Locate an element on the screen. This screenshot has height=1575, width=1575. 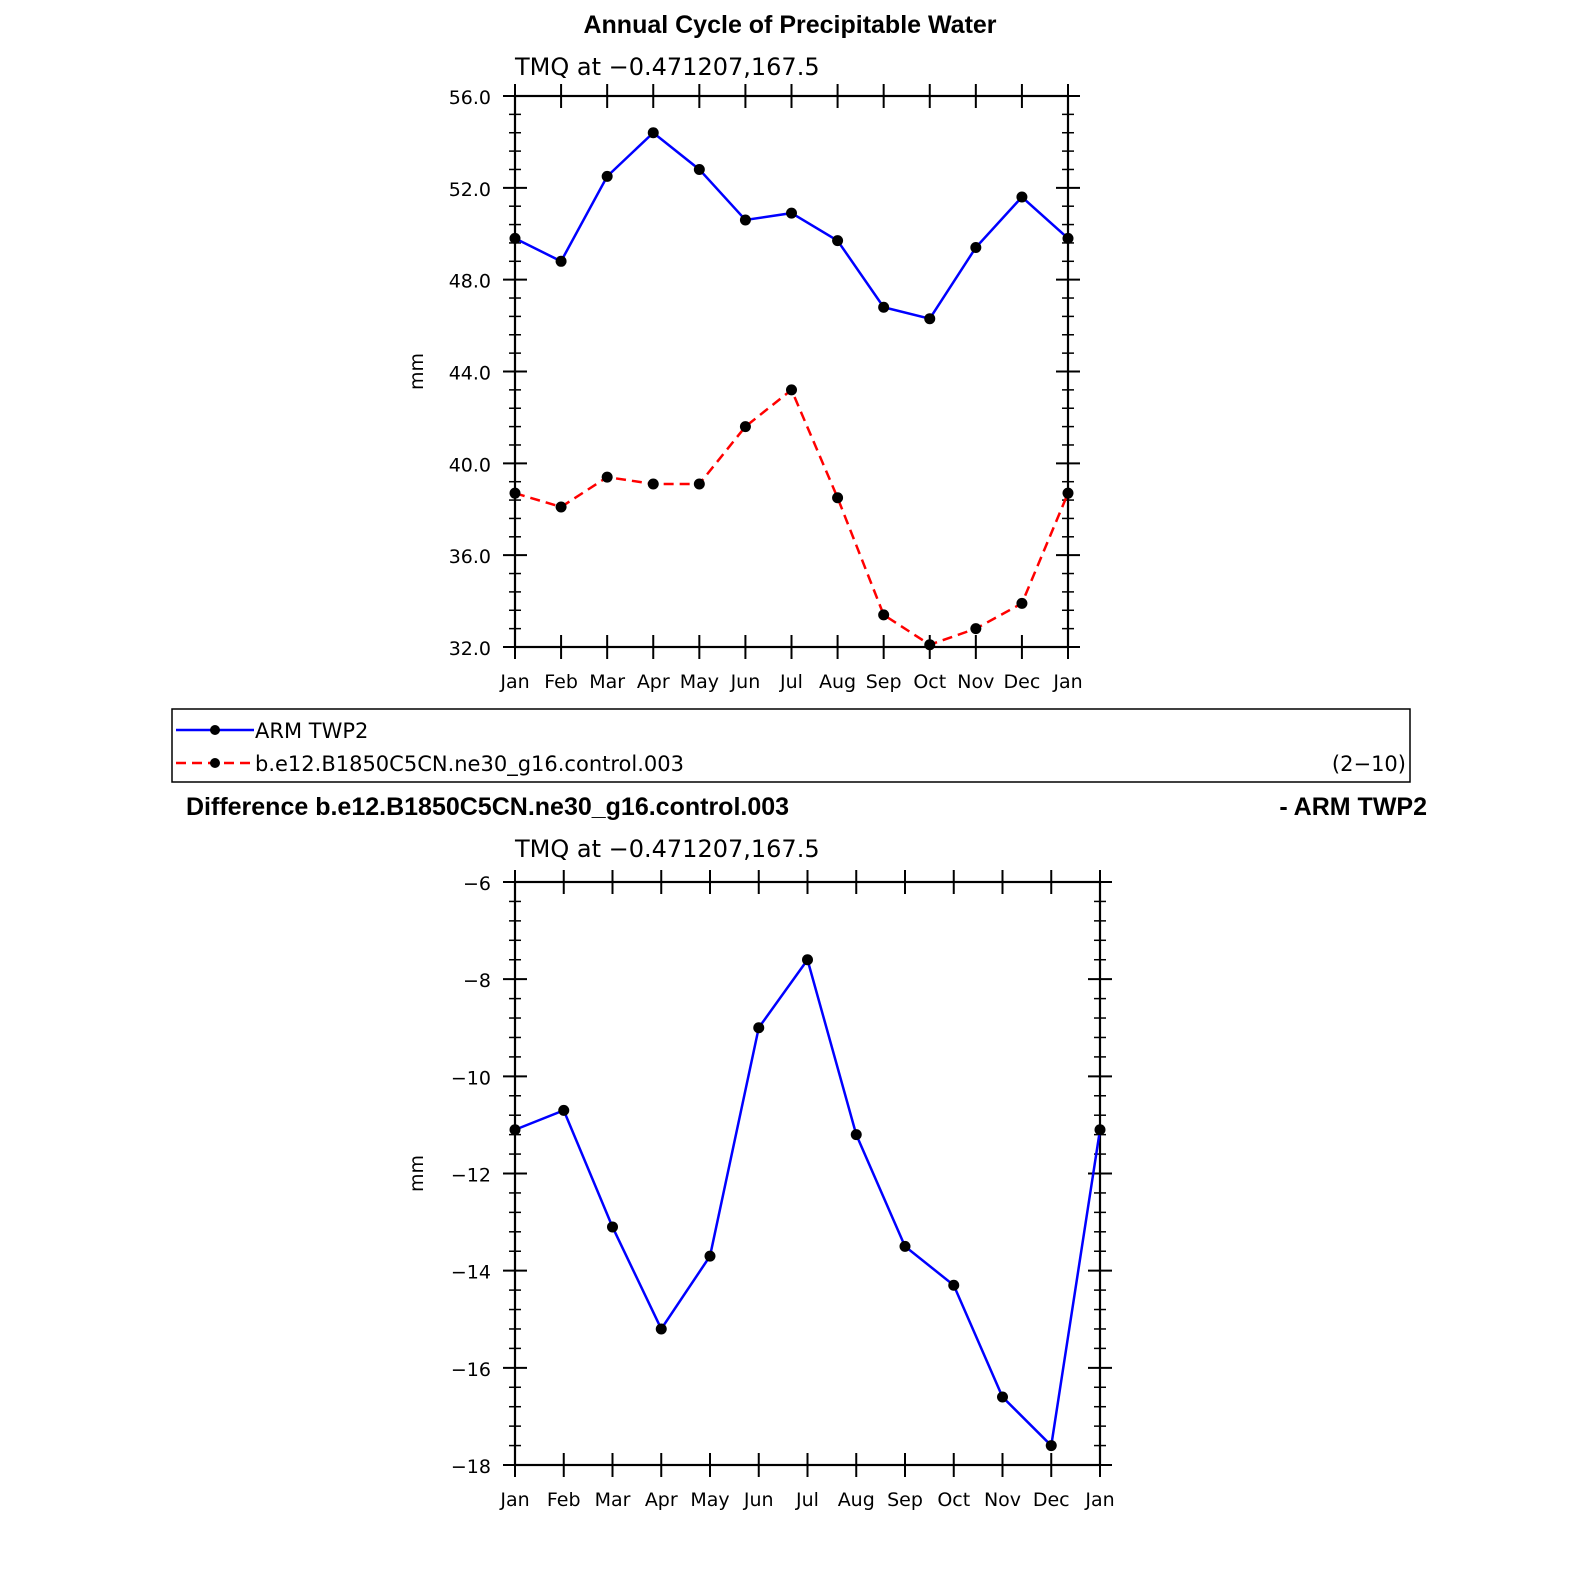
legend-note: (2−10) is located at coordinates (1369, 764).